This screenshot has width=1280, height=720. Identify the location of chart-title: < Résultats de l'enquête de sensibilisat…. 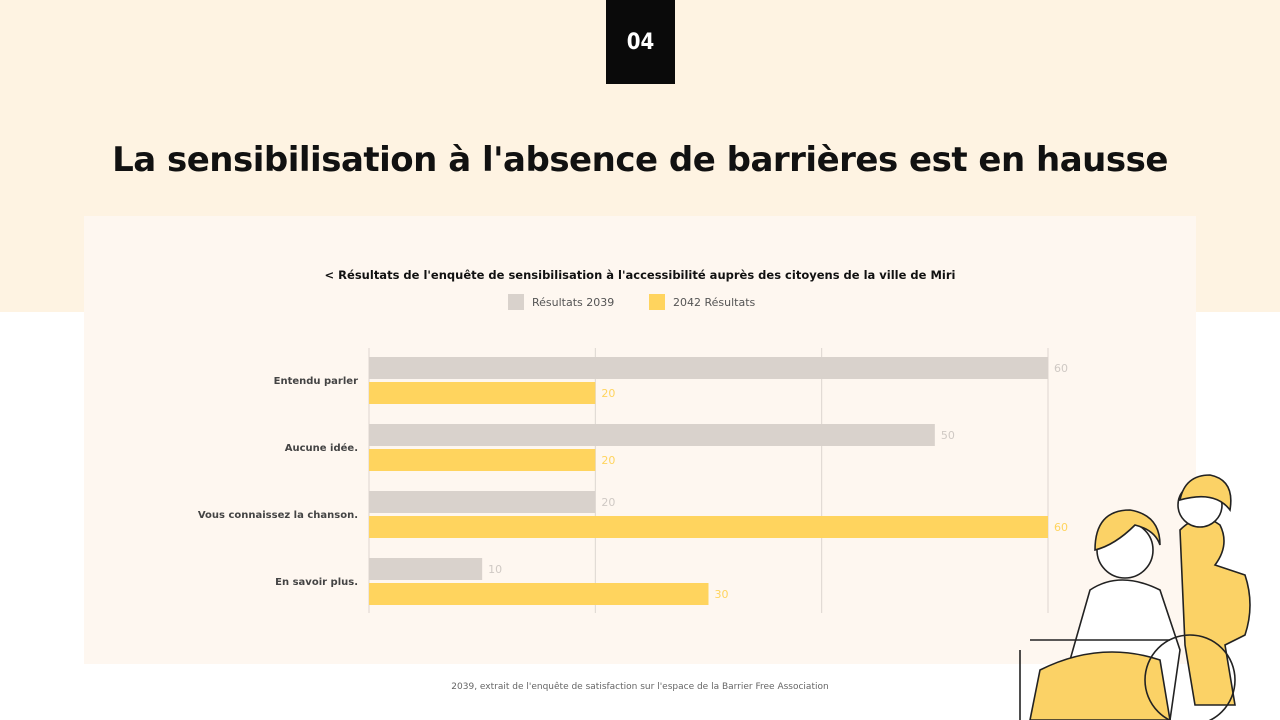
(640, 275).